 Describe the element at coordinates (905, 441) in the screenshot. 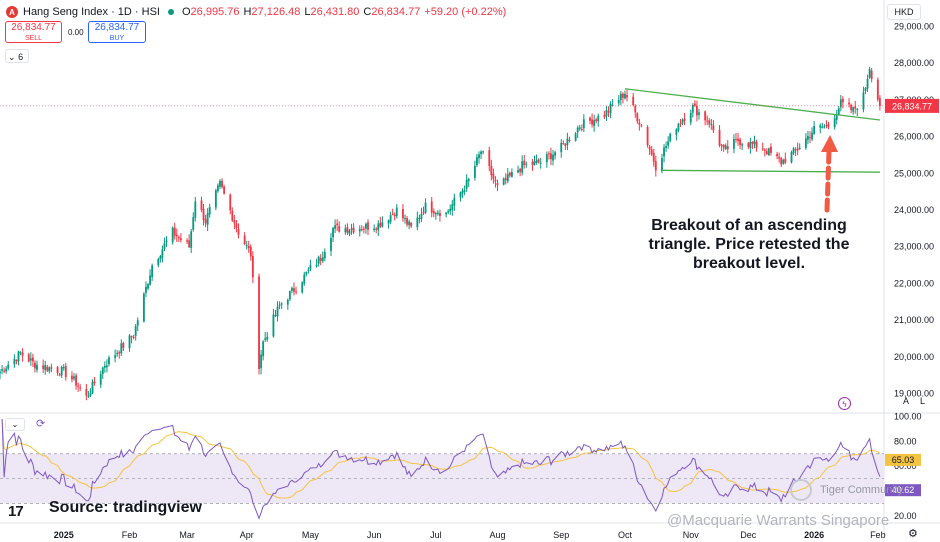

I see `rsi-tick-label: 80.00` at that location.